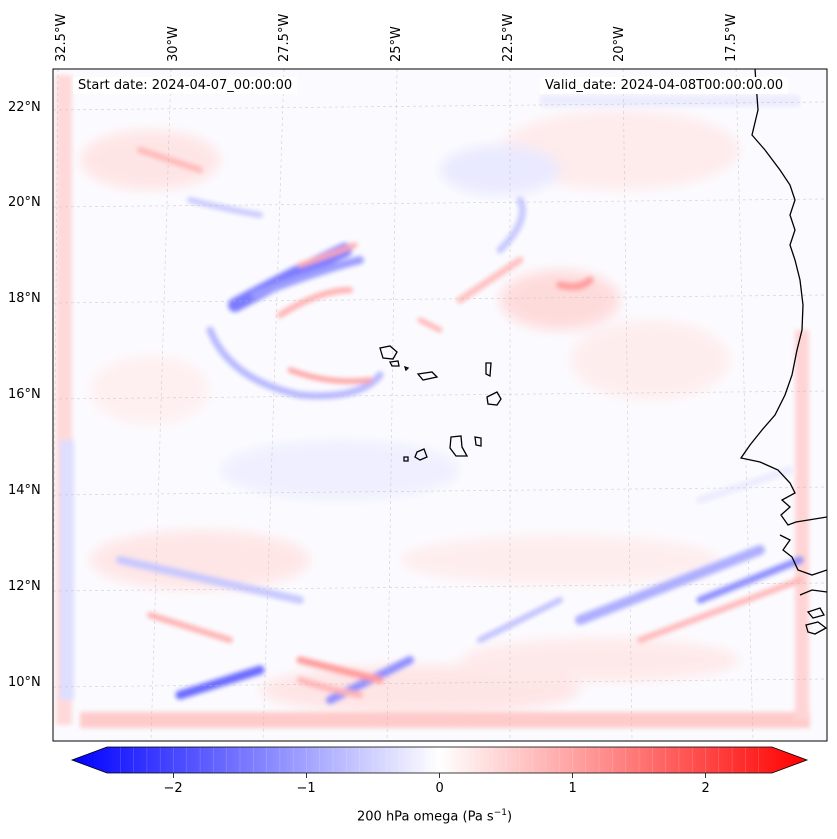 The width and height of the screenshot is (837, 839). Describe the element at coordinates (705, 788) in the screenshot. I see `colorbar-tick-label: 2` at that location.